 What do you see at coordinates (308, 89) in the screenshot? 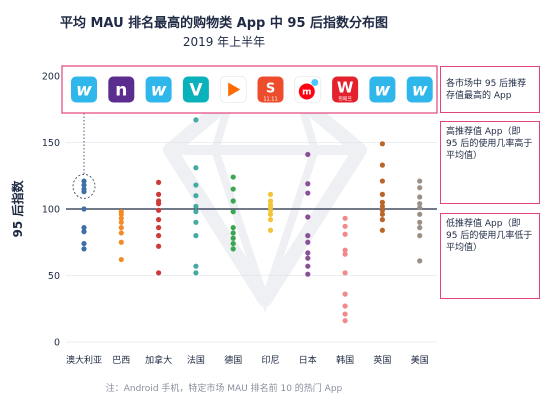
I see `mercari-icon: m` at bounding box center [308, 89].